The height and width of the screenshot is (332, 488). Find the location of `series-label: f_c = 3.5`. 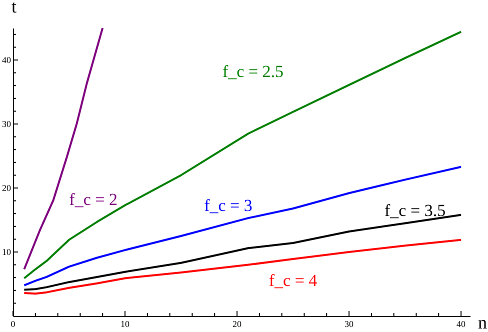

series-label: f_c = 3.5 is located at coordinates (415, 210).